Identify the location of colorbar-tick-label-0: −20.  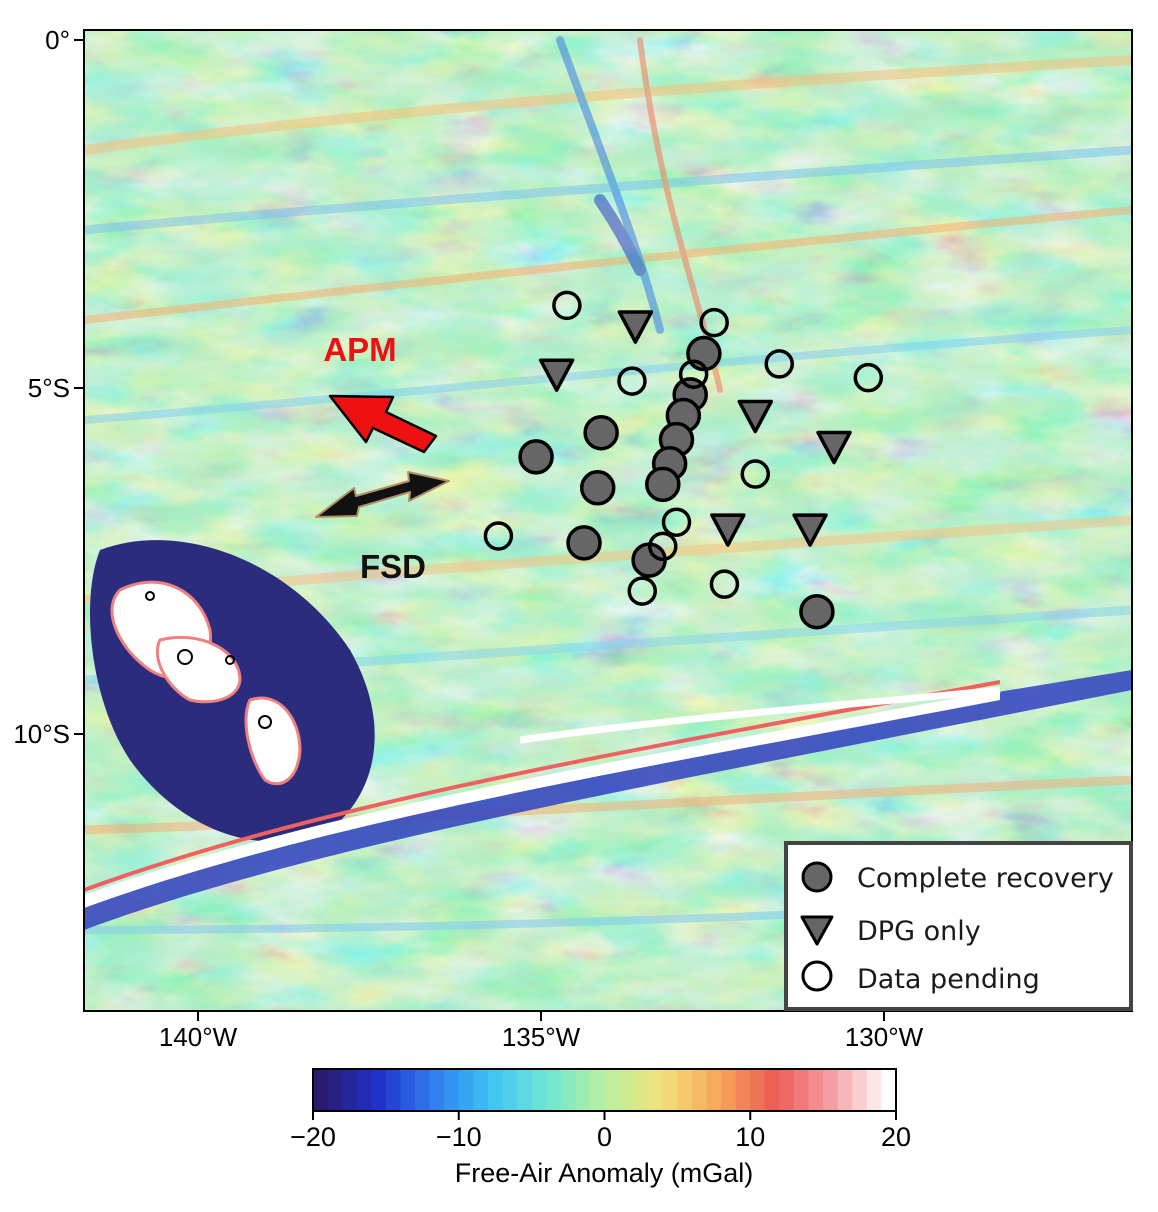
(313, 1137).